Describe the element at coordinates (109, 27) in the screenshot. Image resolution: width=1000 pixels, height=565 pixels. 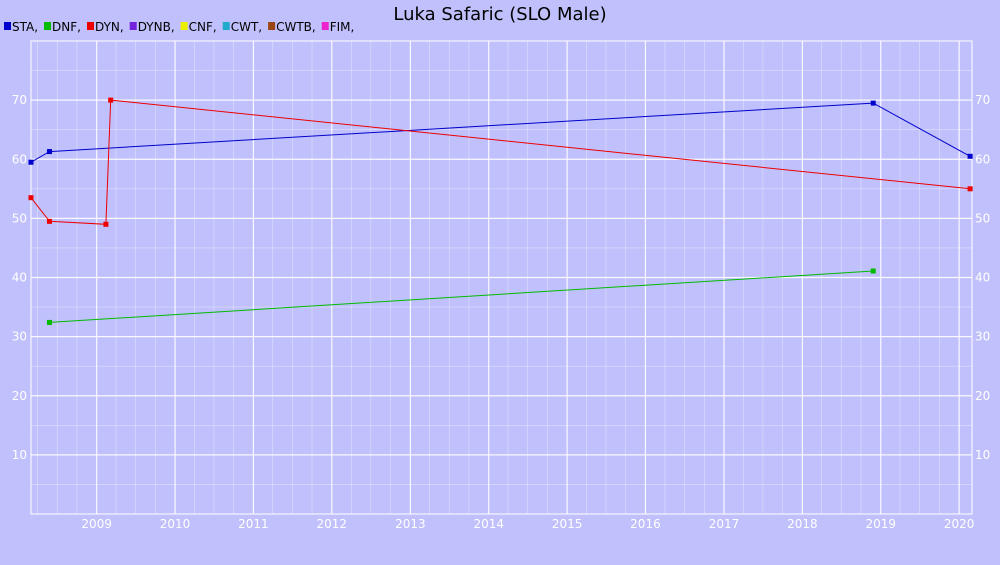
I see `legend-label-2: DYN,` at that location.